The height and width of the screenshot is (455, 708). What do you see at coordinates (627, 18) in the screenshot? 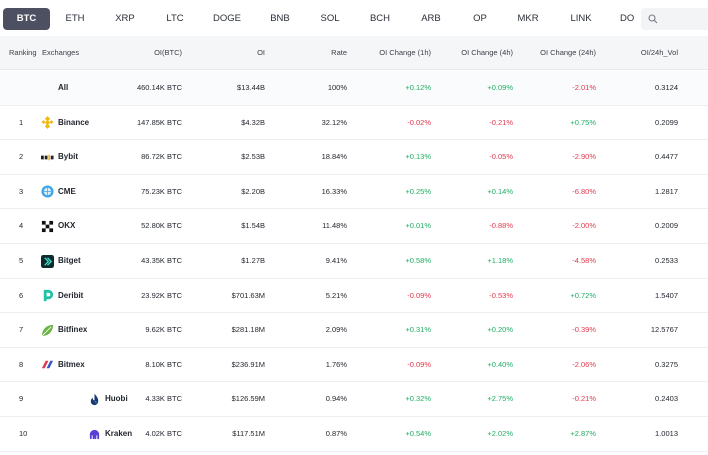
I see `tab-dot: DO` at bounding box center [627, 18].